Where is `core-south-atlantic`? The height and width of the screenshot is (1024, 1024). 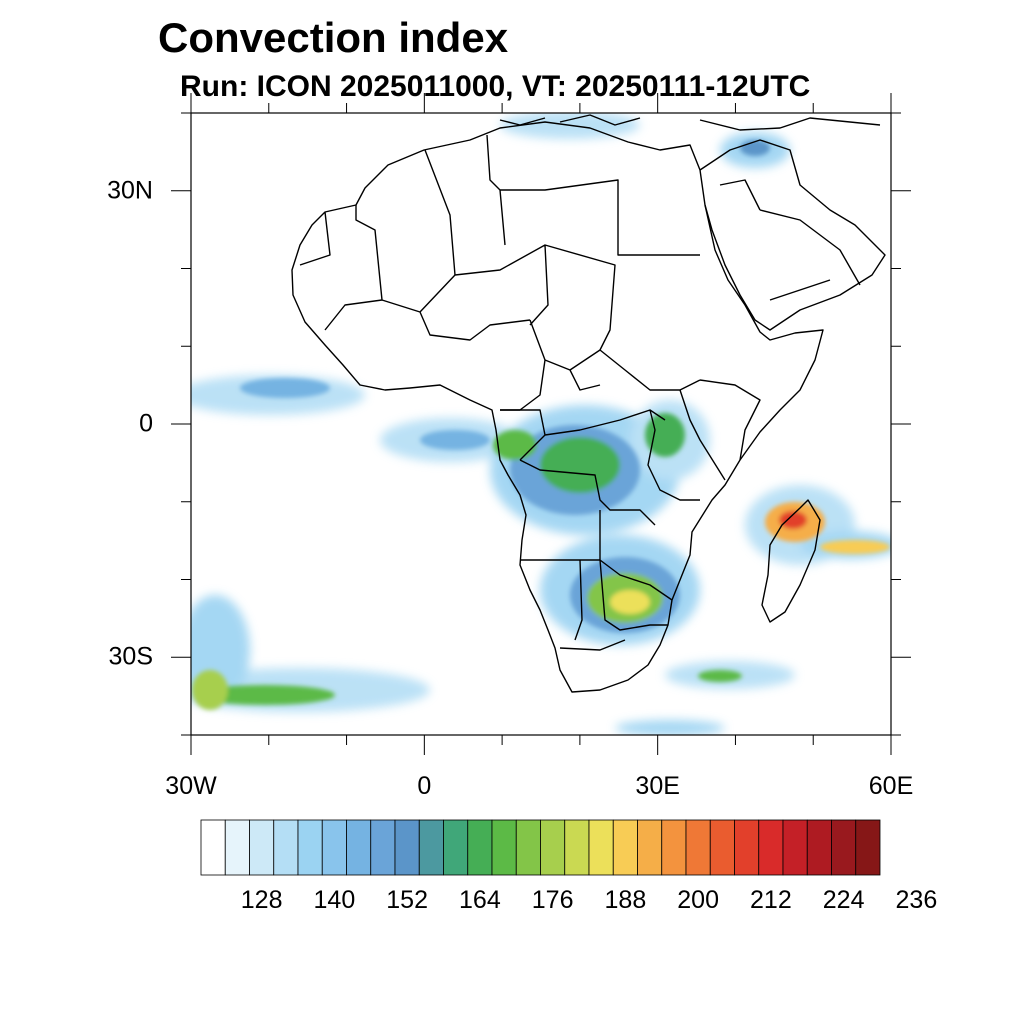 core-south-atlantic is located at coordinates (265, 695).